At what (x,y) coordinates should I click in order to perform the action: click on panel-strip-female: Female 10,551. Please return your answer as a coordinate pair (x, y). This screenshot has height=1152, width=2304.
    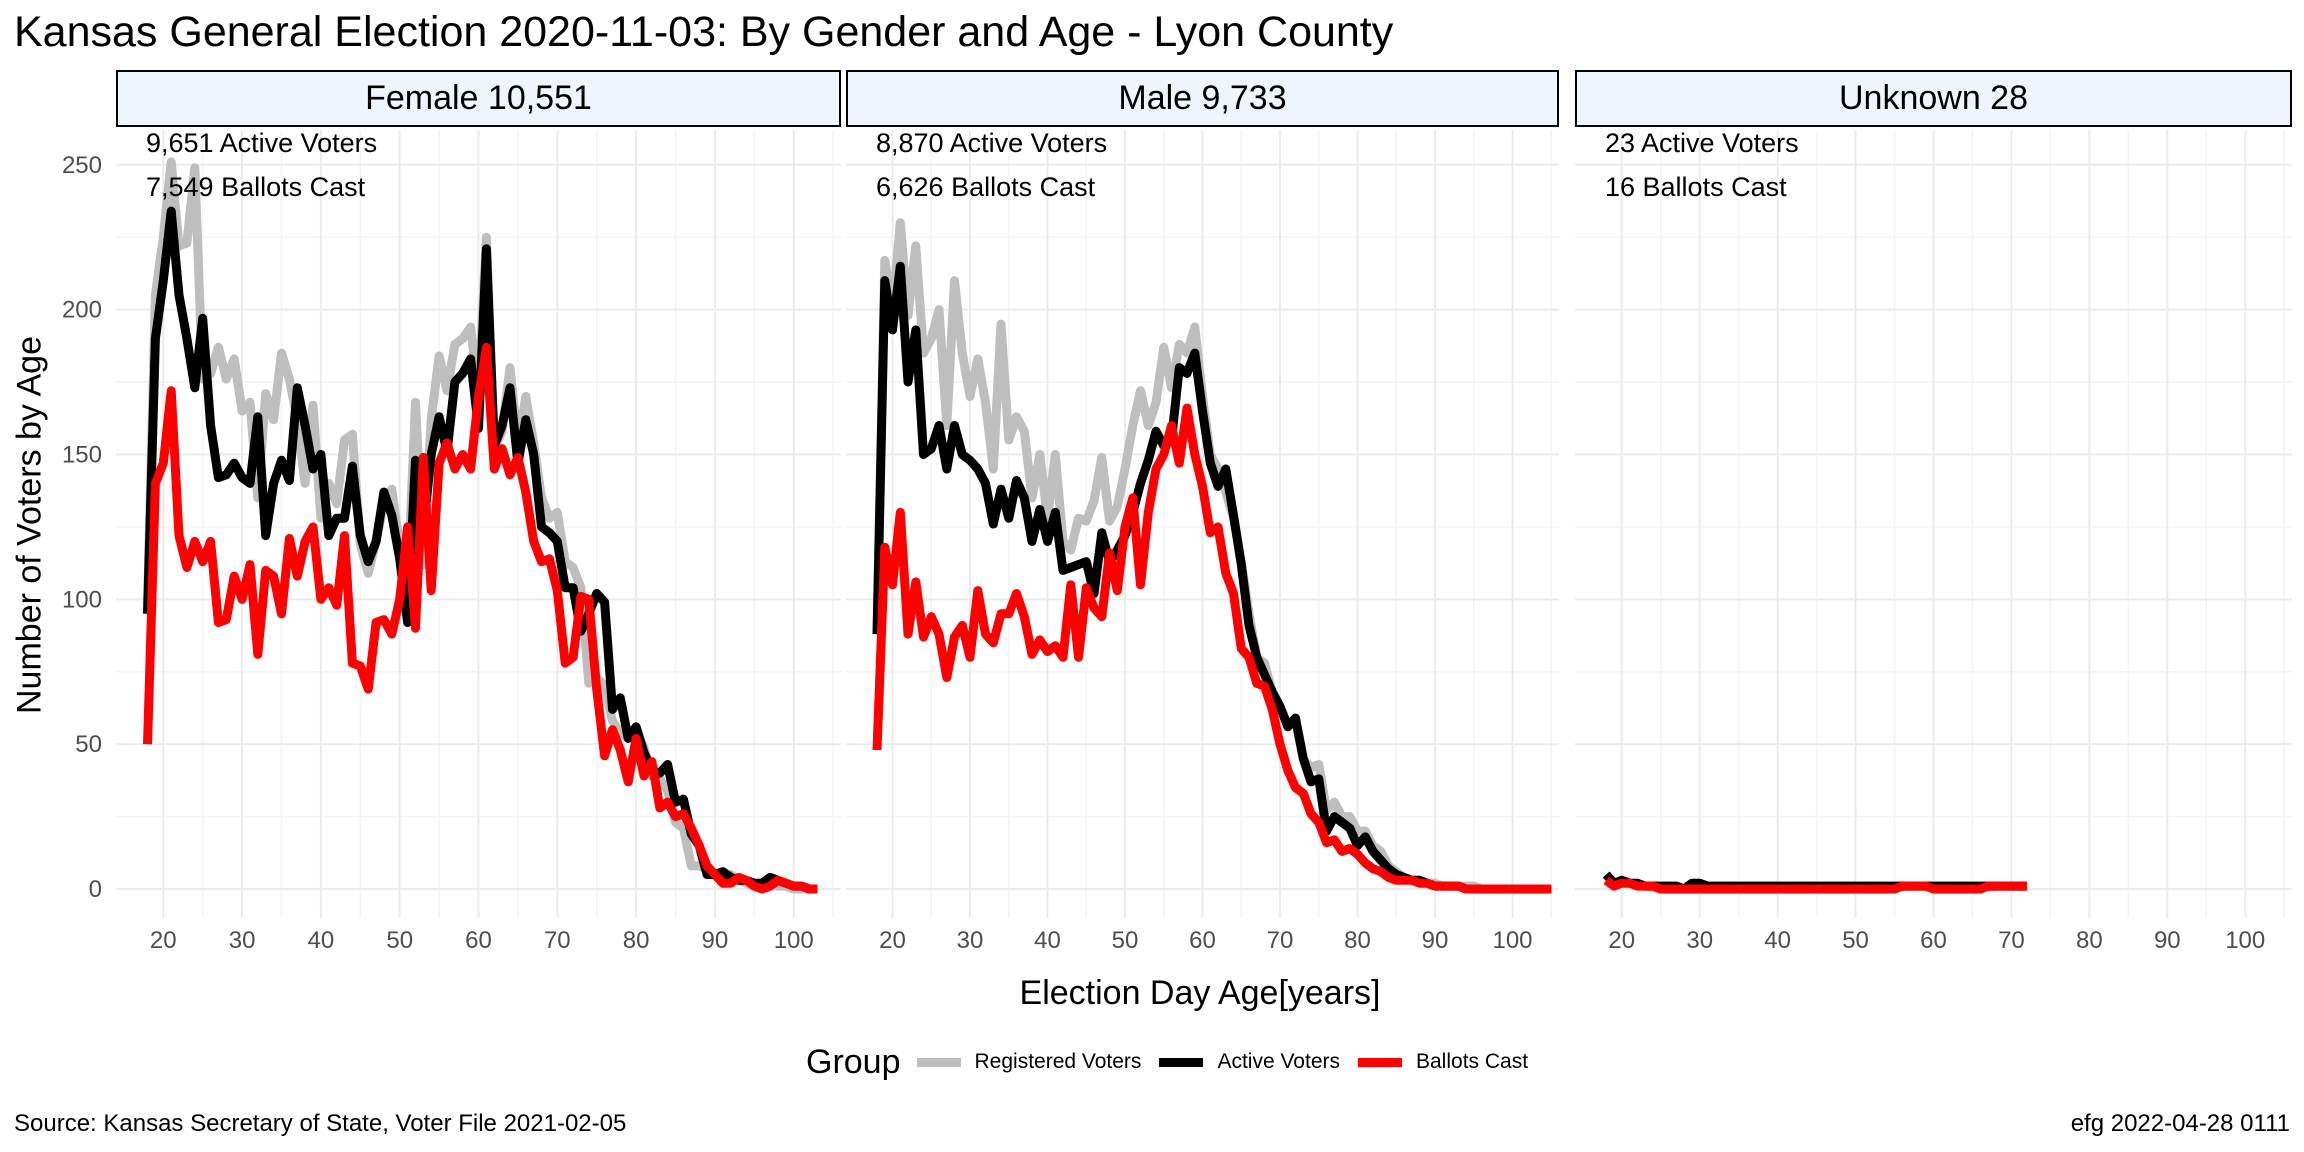
    Looking at the image, I should click on (478, 98).